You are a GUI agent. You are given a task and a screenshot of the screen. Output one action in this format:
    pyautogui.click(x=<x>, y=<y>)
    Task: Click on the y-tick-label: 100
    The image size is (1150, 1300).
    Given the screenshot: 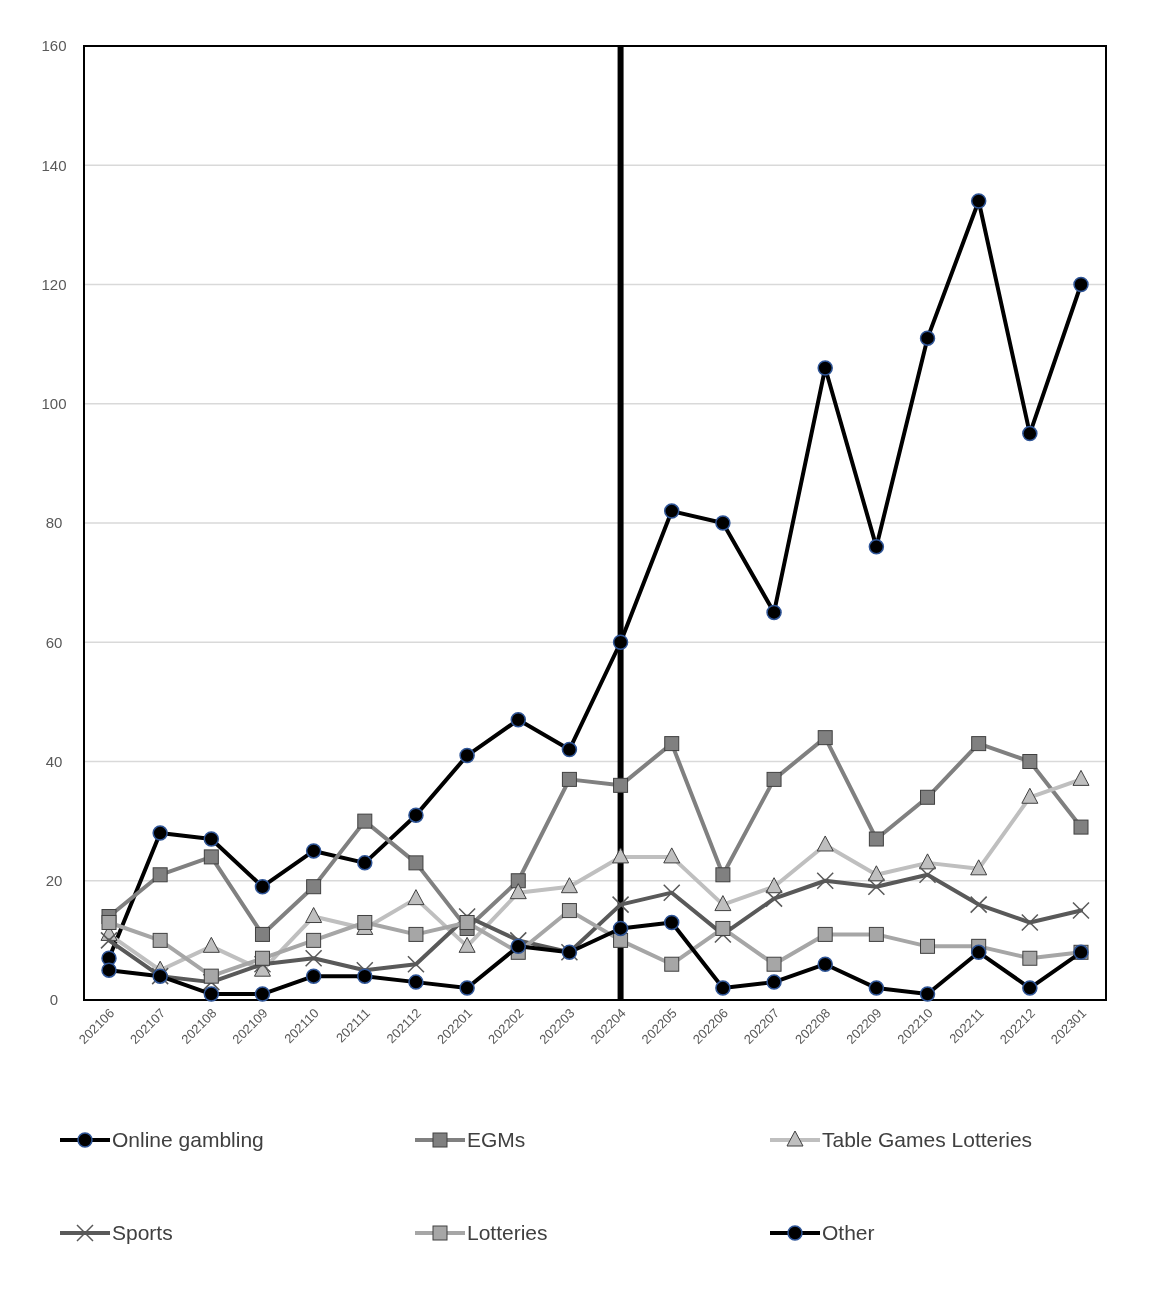 What is the action you would take?
    pyautogui.click(x=54, y=403)
    